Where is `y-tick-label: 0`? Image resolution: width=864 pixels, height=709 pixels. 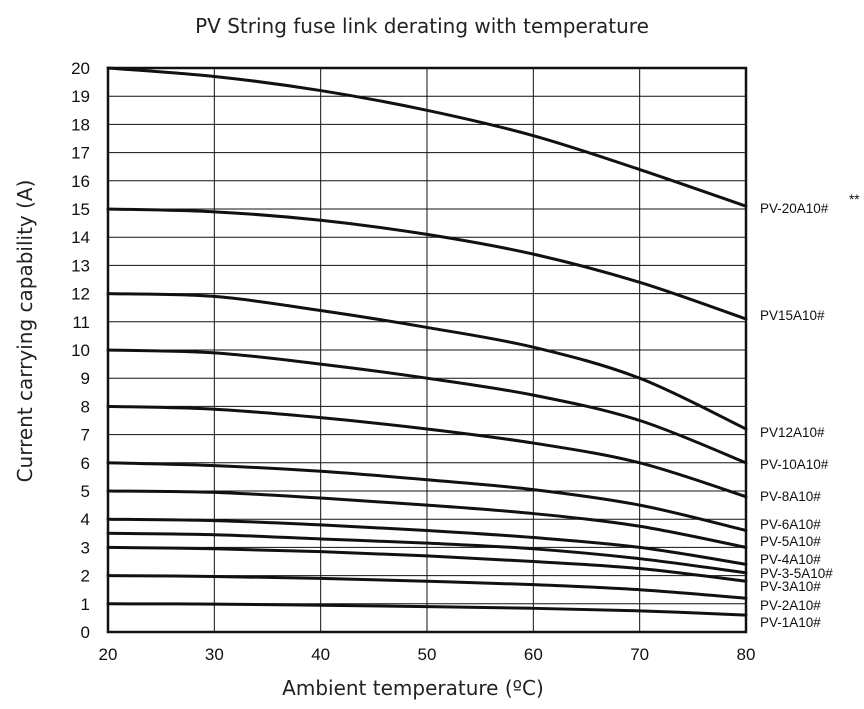 y-tick-label: 0 is located at coordinates (85, 632).